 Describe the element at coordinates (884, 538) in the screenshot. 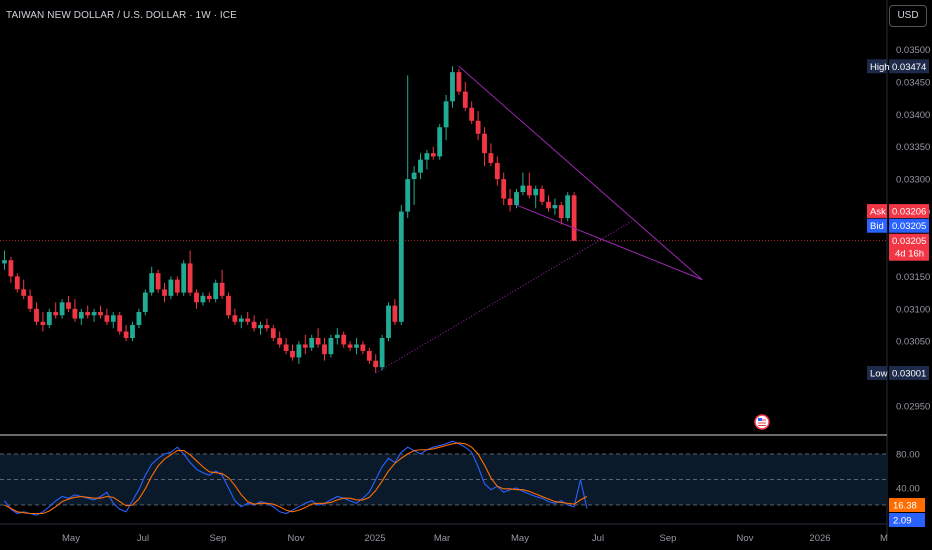

I see `time-axis-label: M` at that location.